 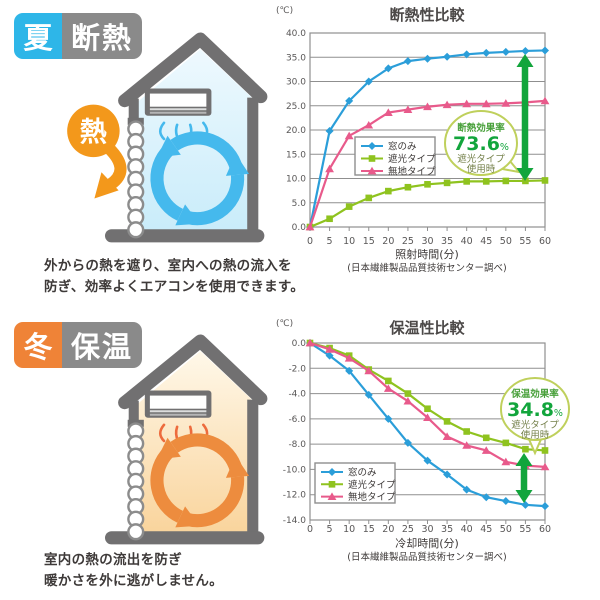 I want to click on svg-text: 断熱効果率, so click(x=481, y=128).